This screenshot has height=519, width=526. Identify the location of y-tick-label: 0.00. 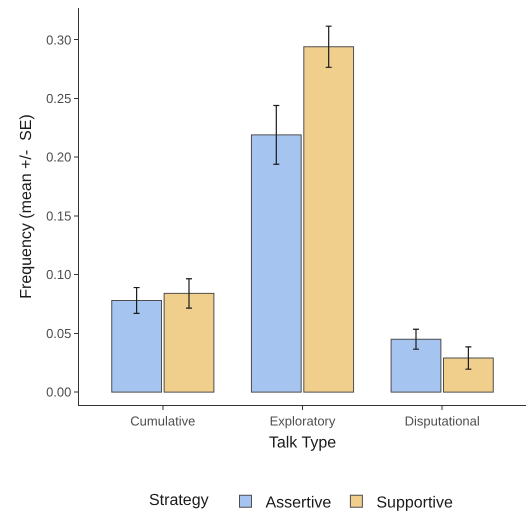
(59, 392).